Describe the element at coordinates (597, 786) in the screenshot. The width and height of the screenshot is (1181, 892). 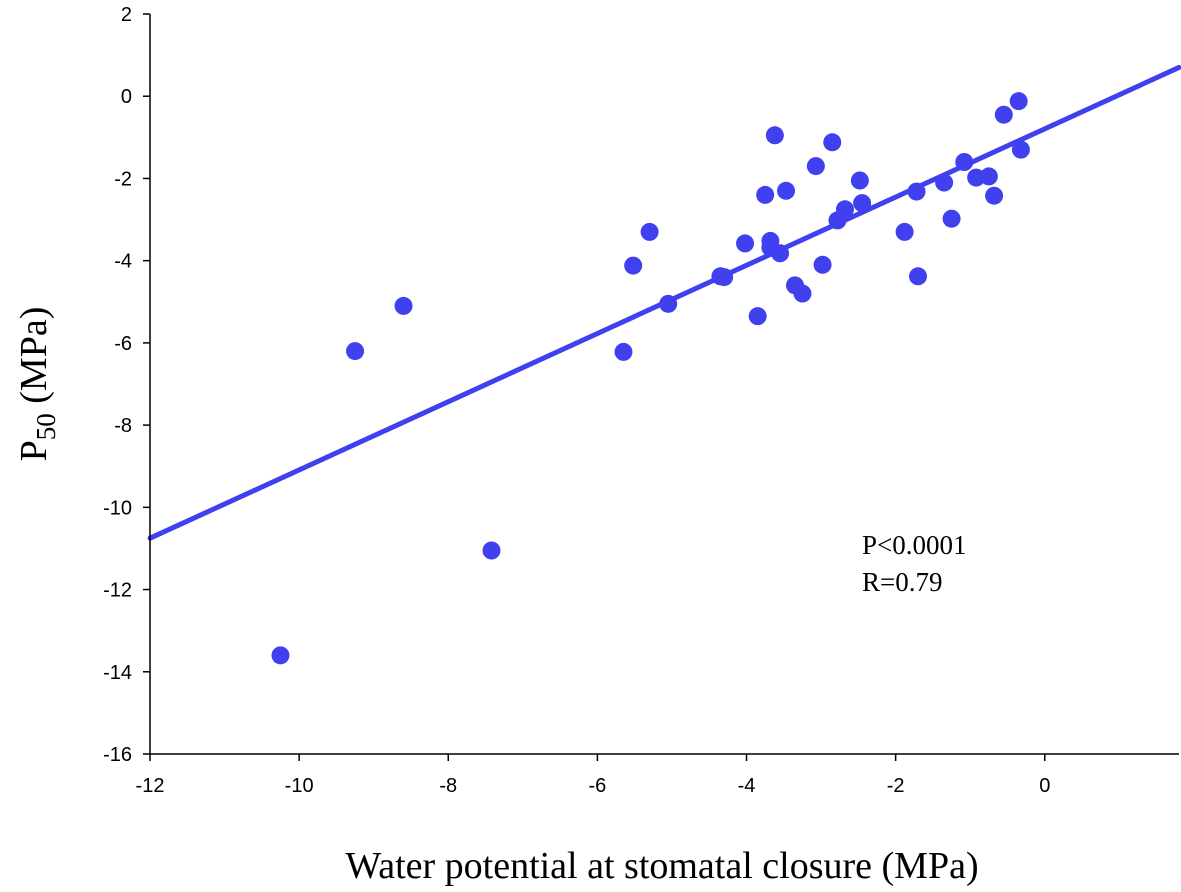
I see `x-tick-label: -6` at that location.